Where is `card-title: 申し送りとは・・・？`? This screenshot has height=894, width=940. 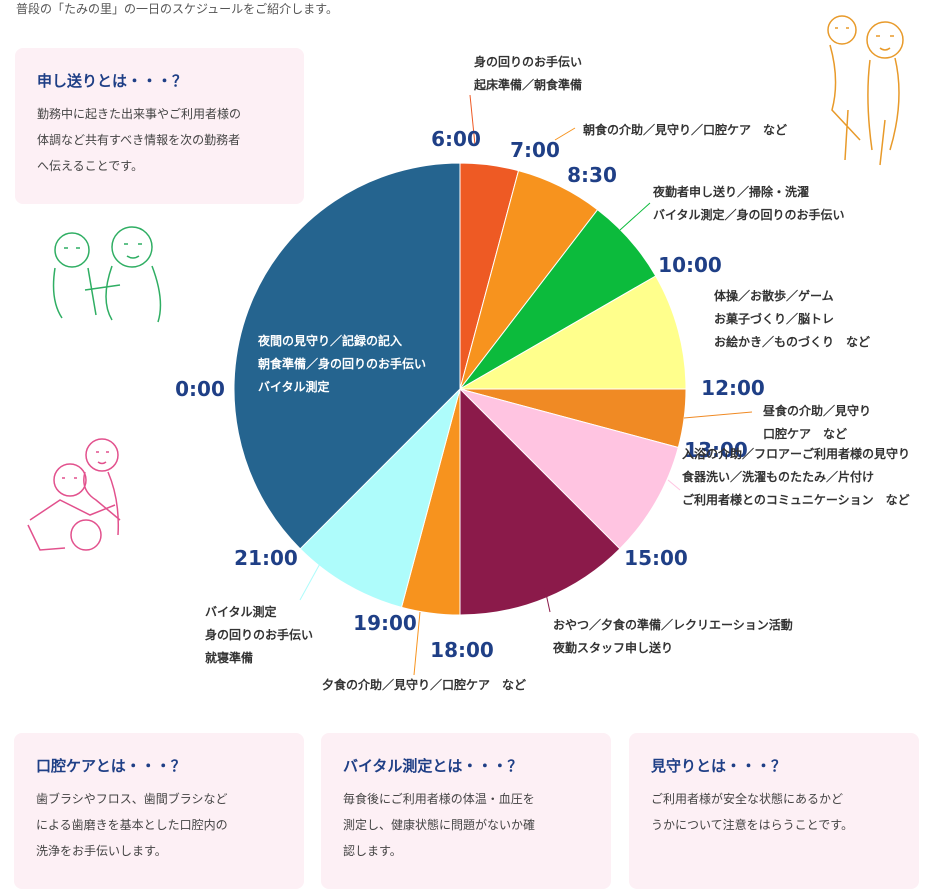 card-title: 申し送りとは・・・？ is located at coordinates (112, 81).